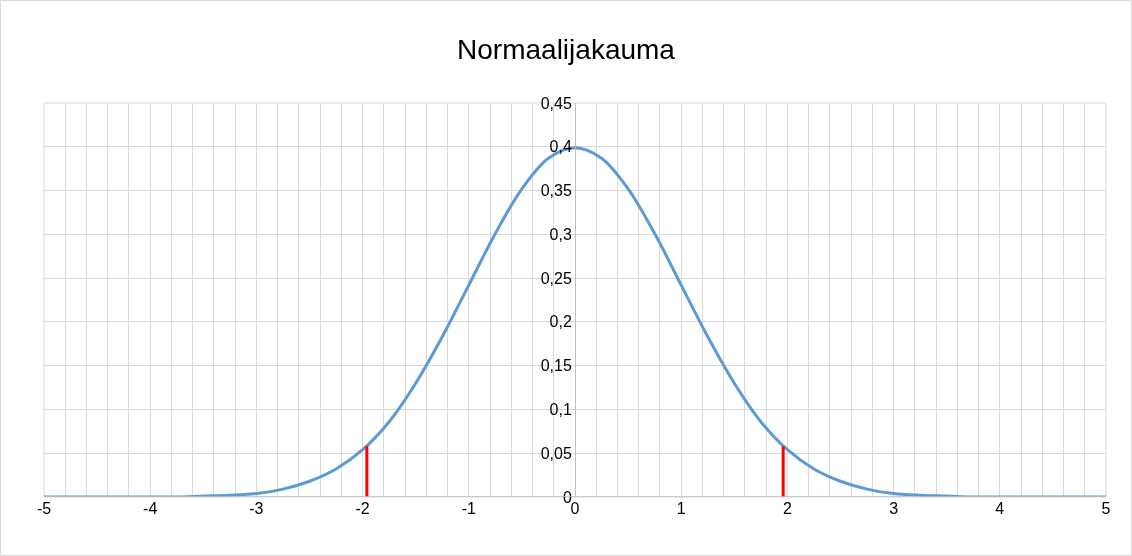 This screenshot has width=1132, height=556. I want to click on y-tick-label: 0,05, so click(556, 453).